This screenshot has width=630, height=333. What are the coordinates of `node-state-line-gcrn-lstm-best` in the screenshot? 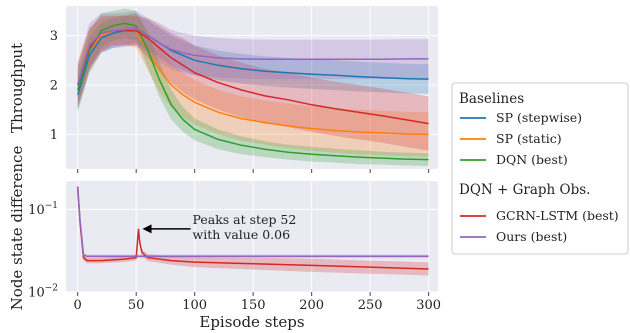 It's located at (252, 229).